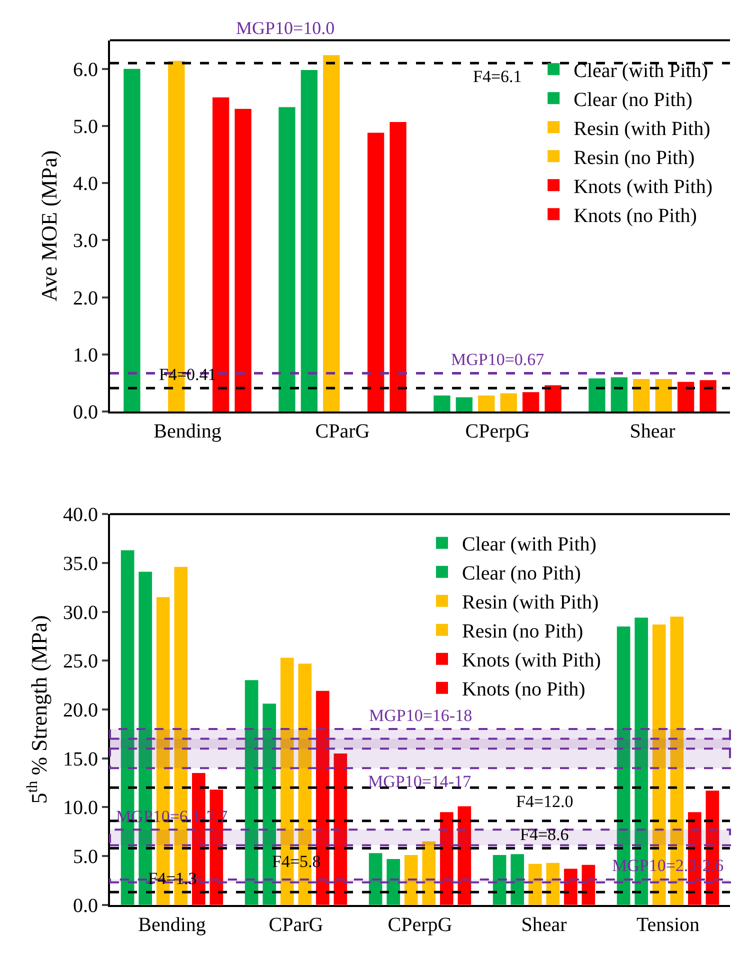  I want to click on ref-line-label: F4=1.3, so click(172, 878).